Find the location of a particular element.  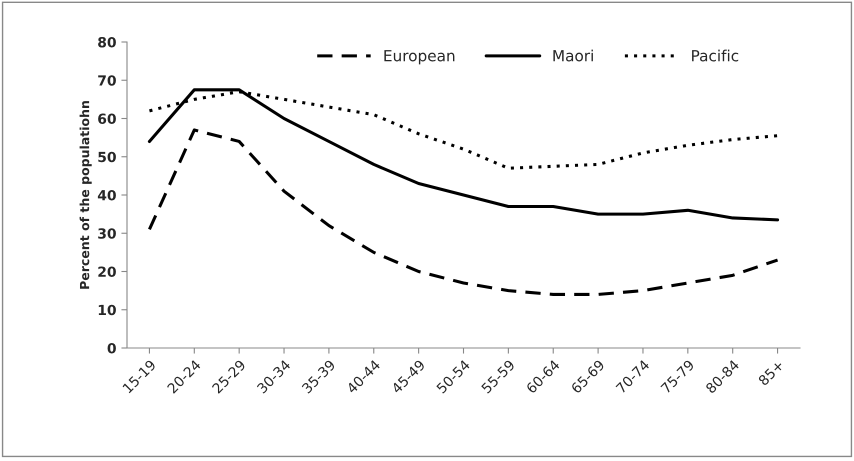

y-tick-label: 70 is located at coordinates (107, 80).